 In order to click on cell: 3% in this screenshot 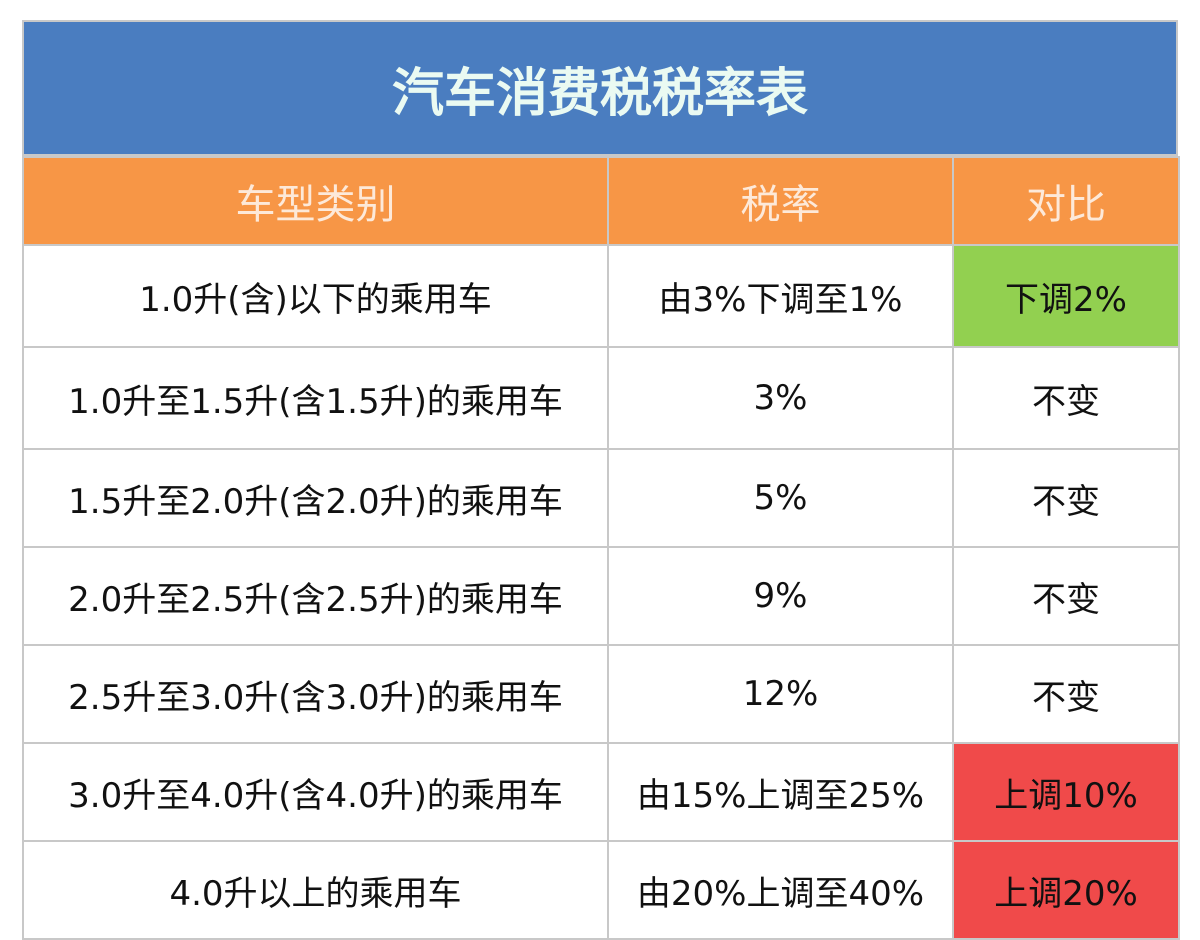, I will do `click(780, 398)`.